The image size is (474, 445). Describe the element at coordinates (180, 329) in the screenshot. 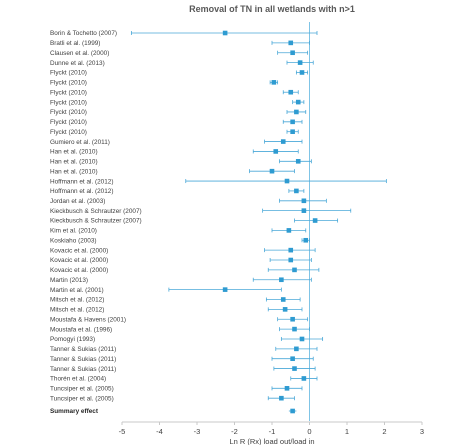

I see `study-row: Moustafa et al. (1996)` at that location.